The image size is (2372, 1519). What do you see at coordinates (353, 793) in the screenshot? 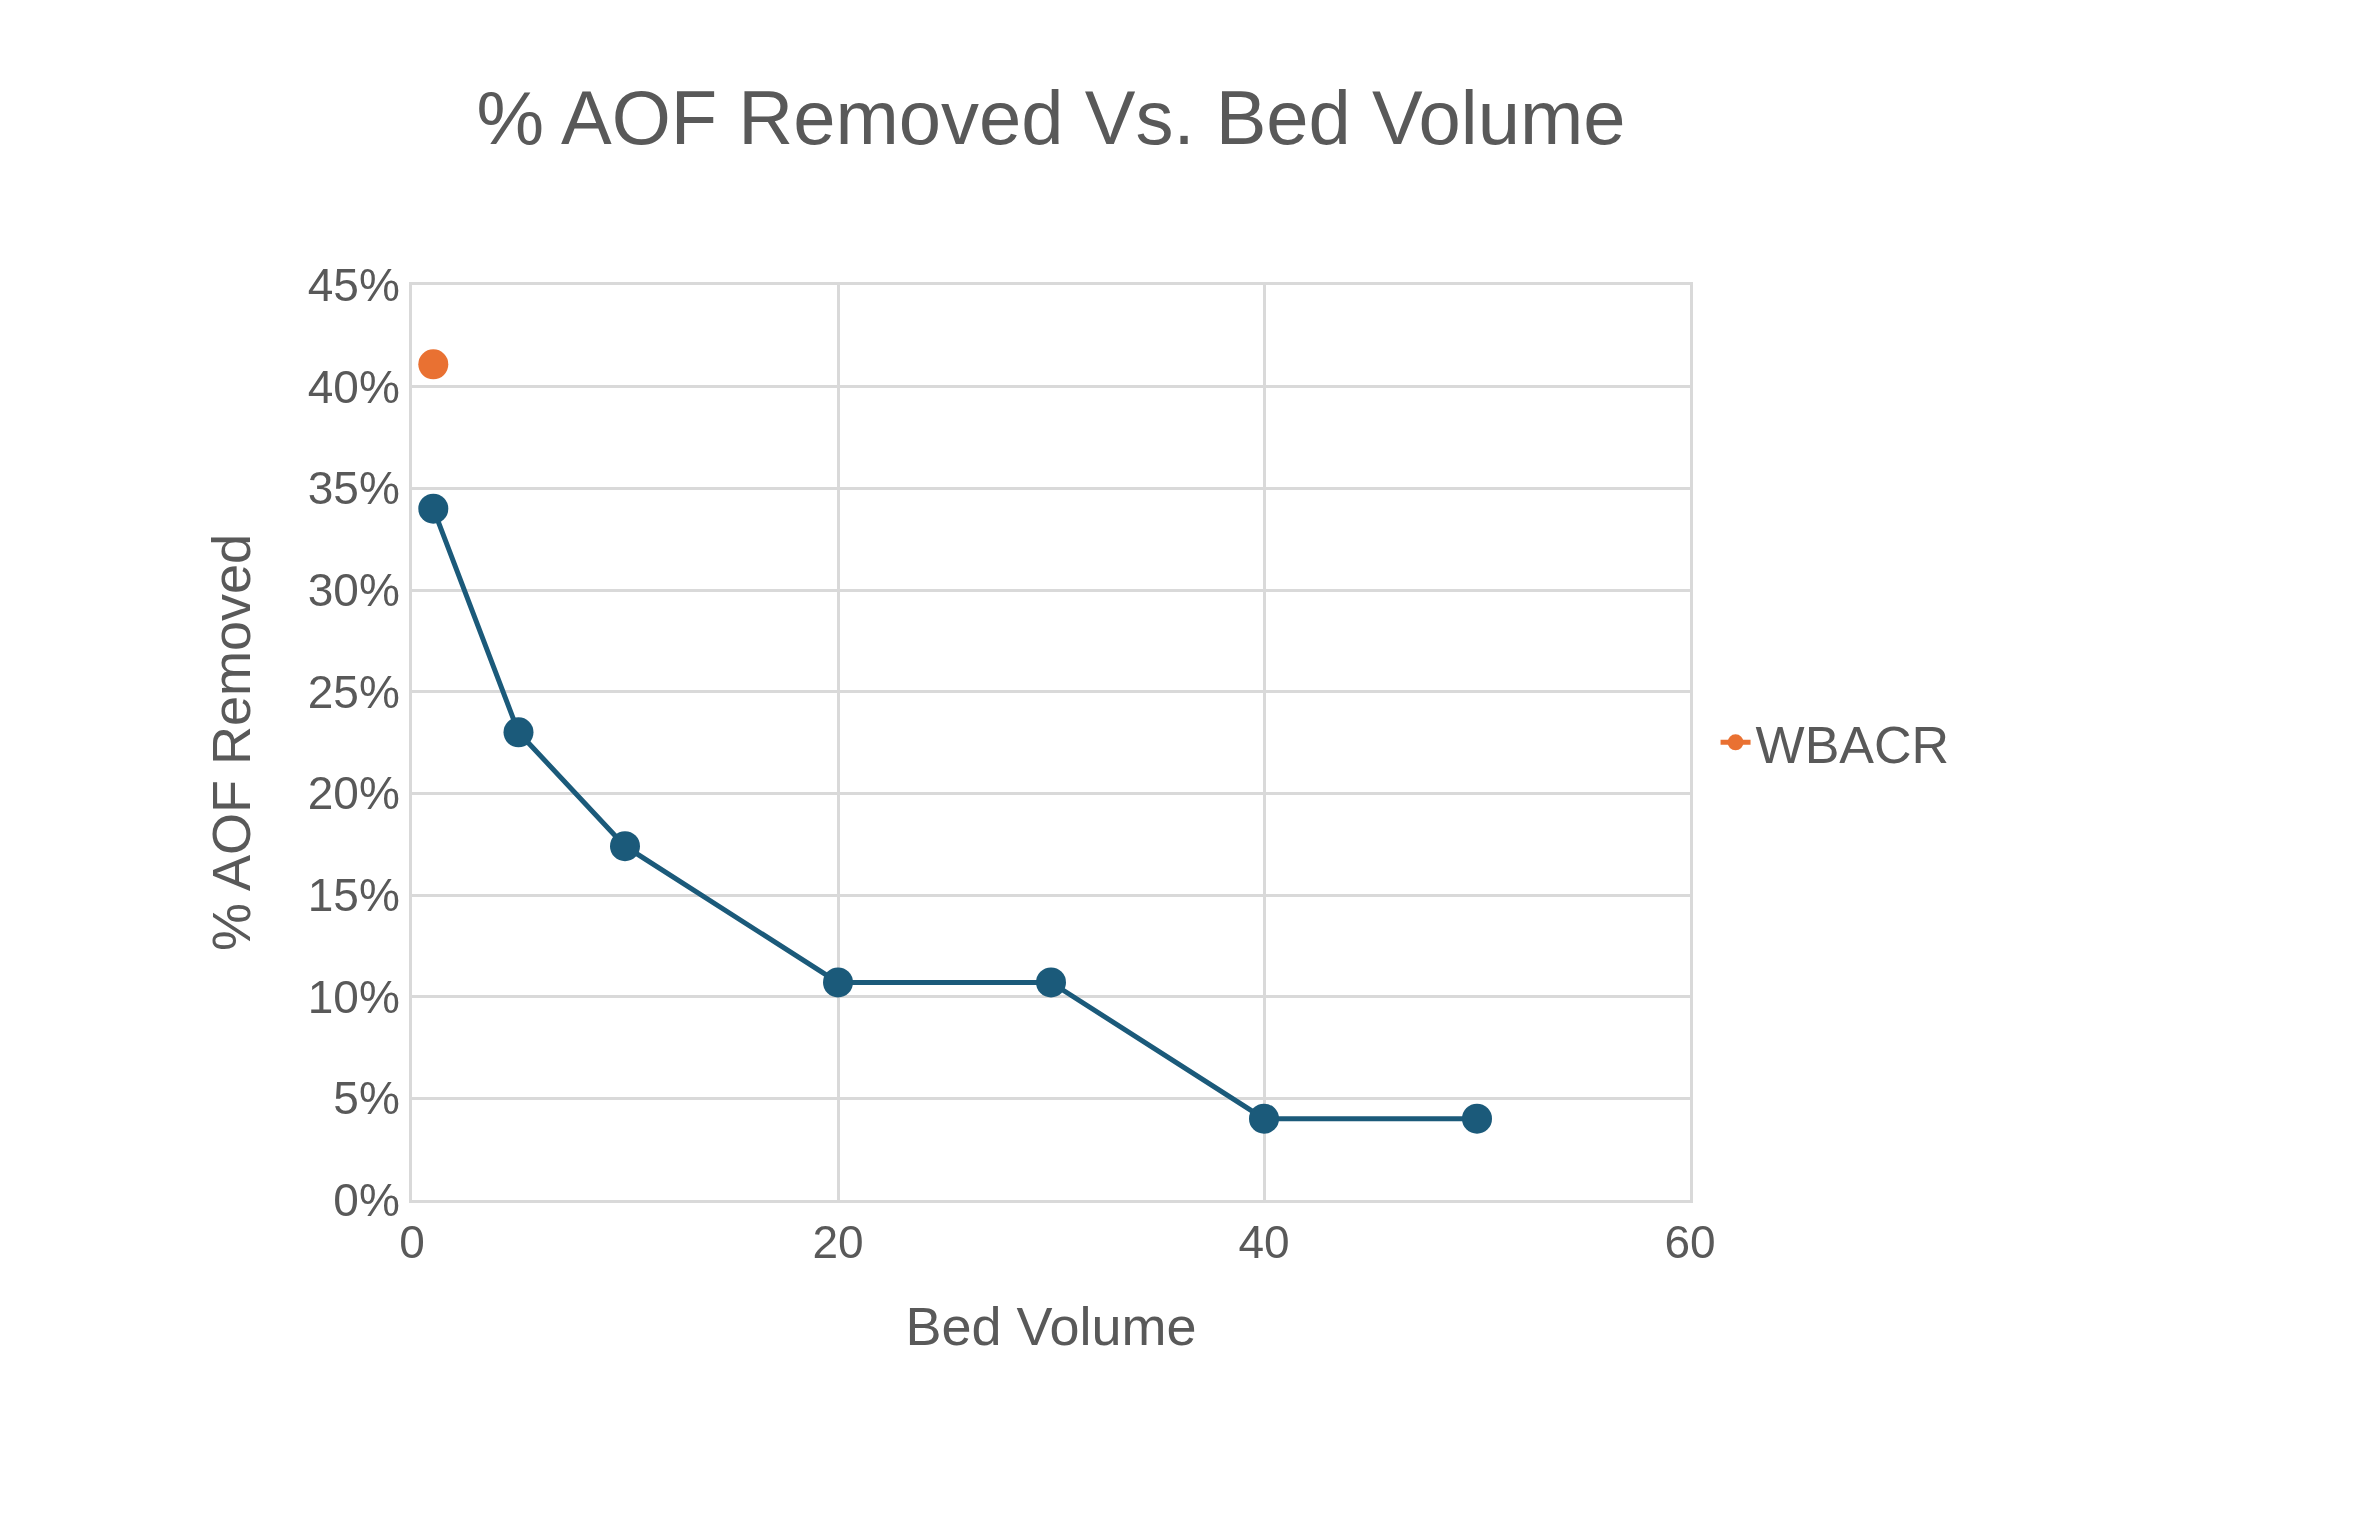
I see `y-tick-label: 20%` at bounding box center [353, 793].